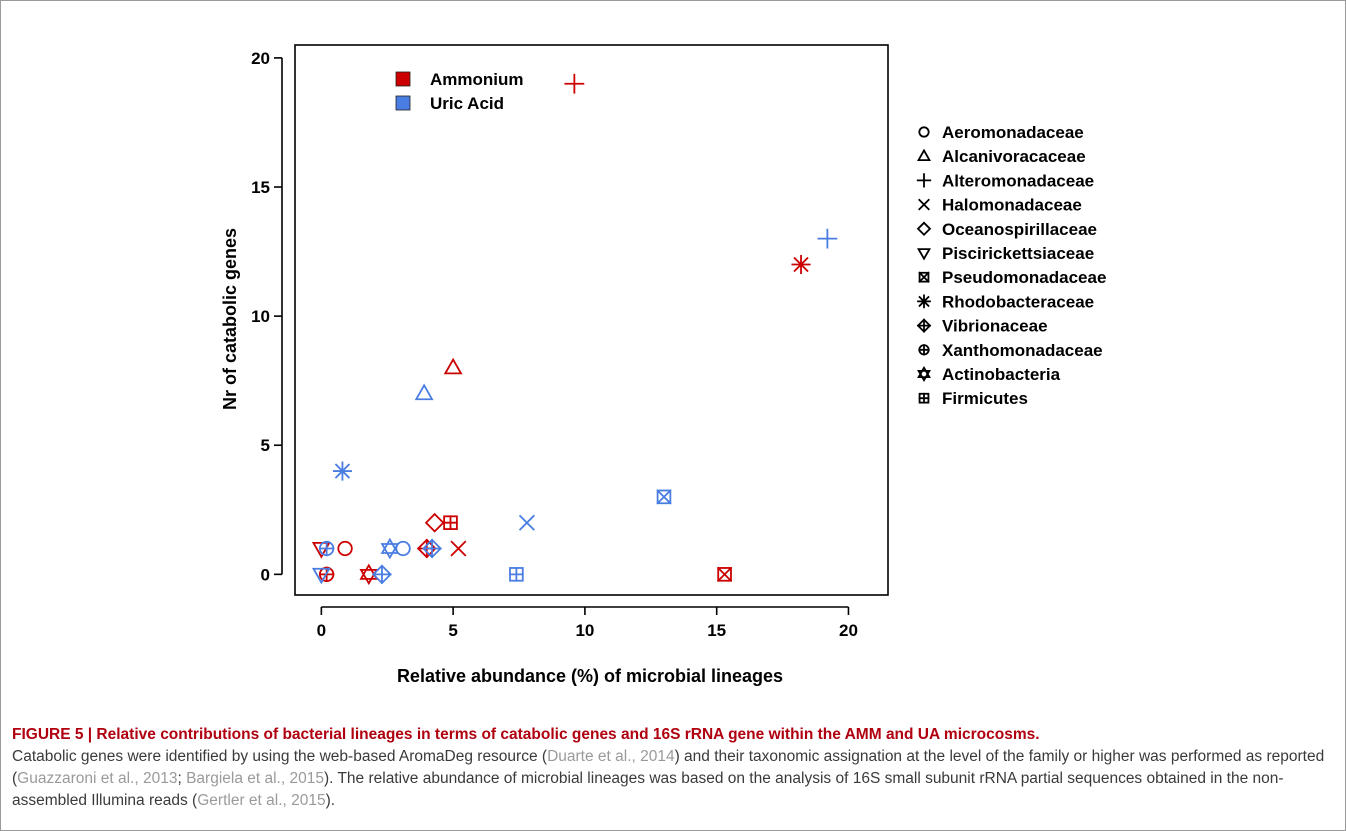 This screenshot has height=831, width=1346. I want to click on shape-legend-label: Alcanivoracaceae, so click(1014, 156).